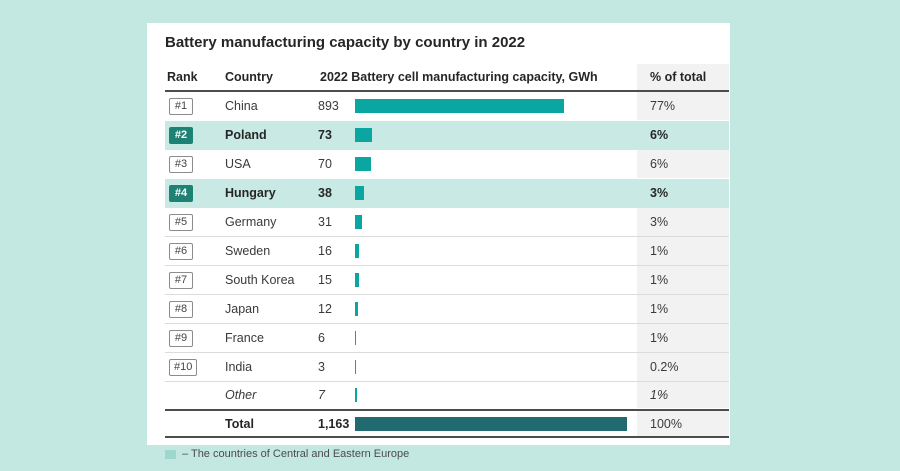  Describe the element at coordinates (238, 164) in the screenshot. I see `country-cell: USA` at that location.